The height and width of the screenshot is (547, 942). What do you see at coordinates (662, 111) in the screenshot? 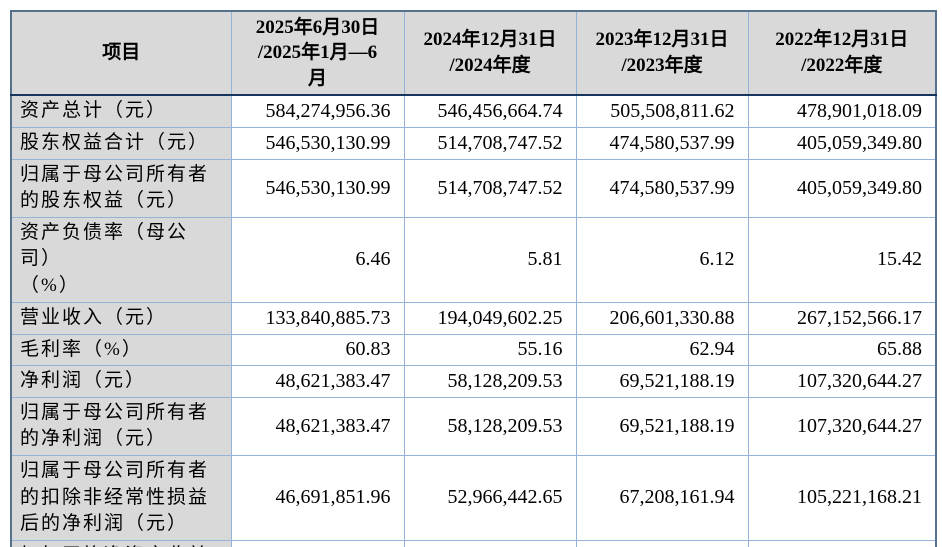
I see `table-cell: 505,508,811.62` at bounding box center [662, 111].